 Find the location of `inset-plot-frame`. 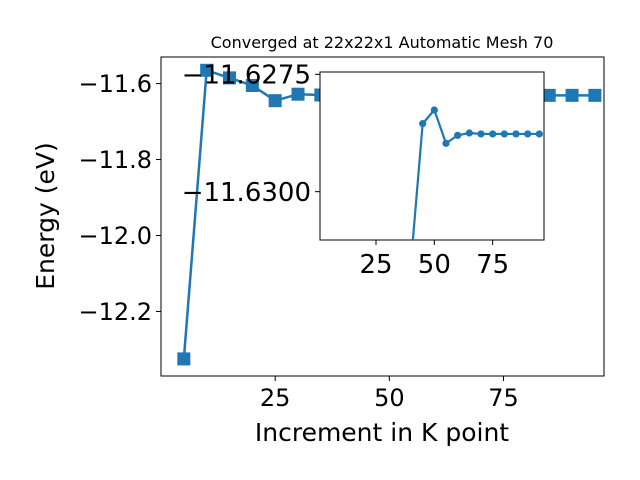

inset-plot-frame is located at coordinates (432, 156).